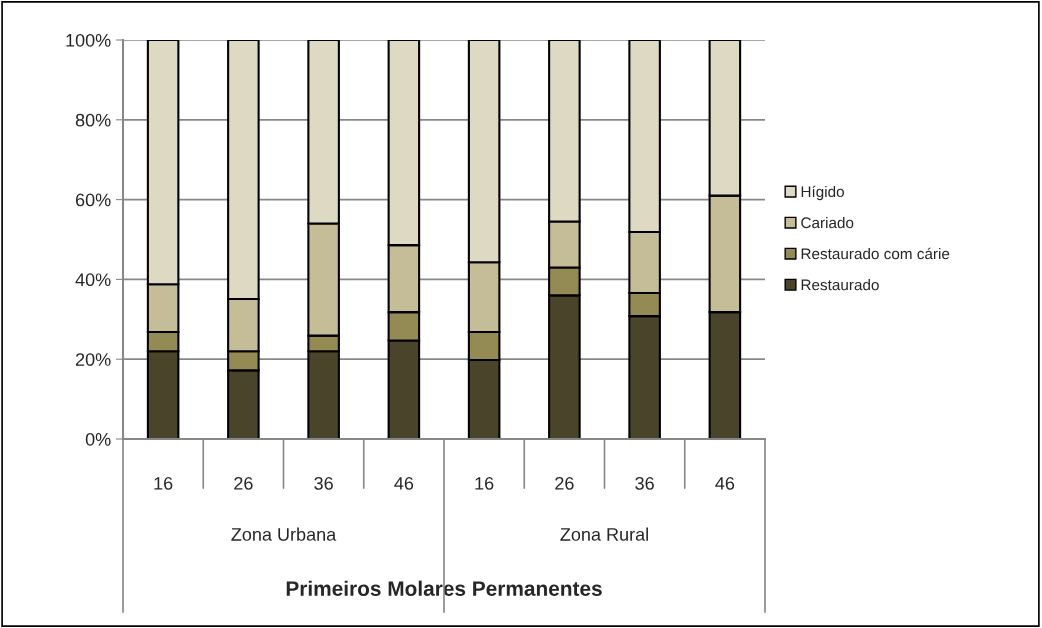 Image resolution: width=1042 pixels, height=628 pixels. Describe the element at coordinates (822, 193) in the screenshot. I see `legend-label: Hígido` at that location.